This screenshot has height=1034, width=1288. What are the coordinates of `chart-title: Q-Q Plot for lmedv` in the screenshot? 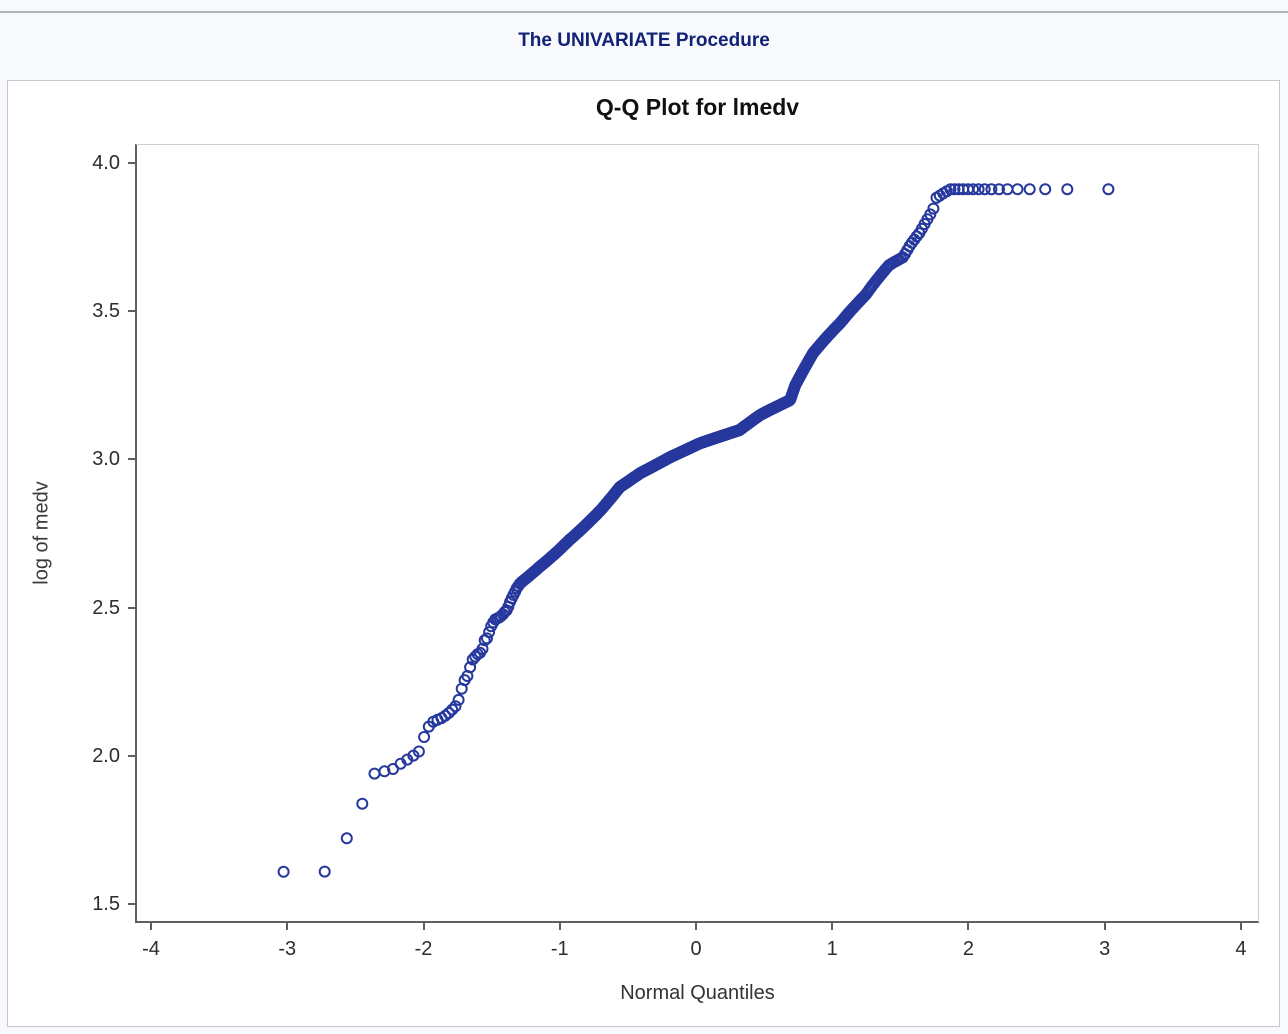 It's located at (697, 107).